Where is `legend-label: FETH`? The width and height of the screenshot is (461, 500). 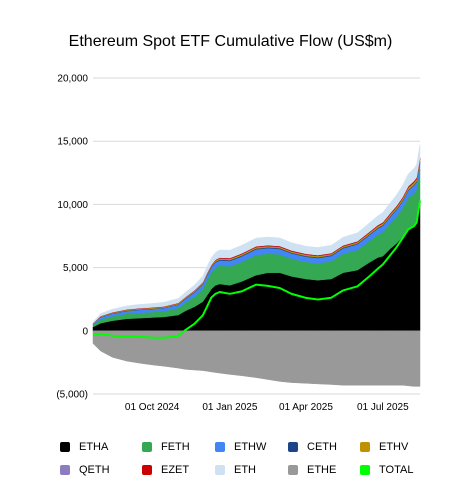
legend-label: FETH is located at coordinates (175, 447).